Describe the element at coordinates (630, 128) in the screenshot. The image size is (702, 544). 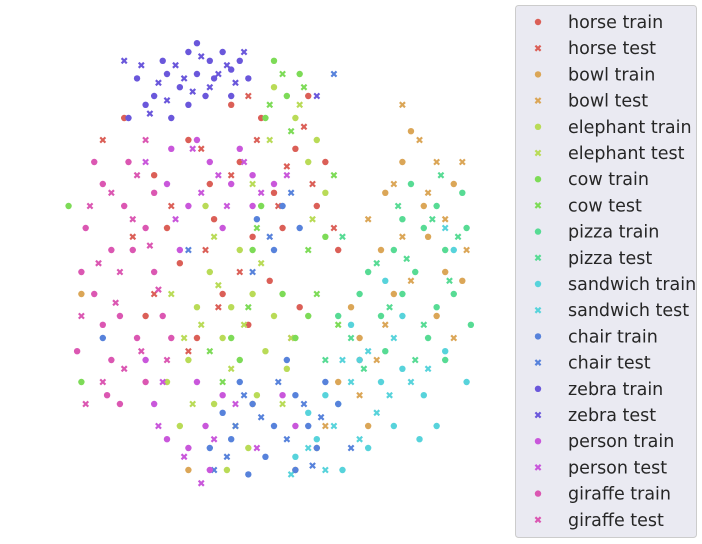
I see `legend-label: elephant train` at that location.